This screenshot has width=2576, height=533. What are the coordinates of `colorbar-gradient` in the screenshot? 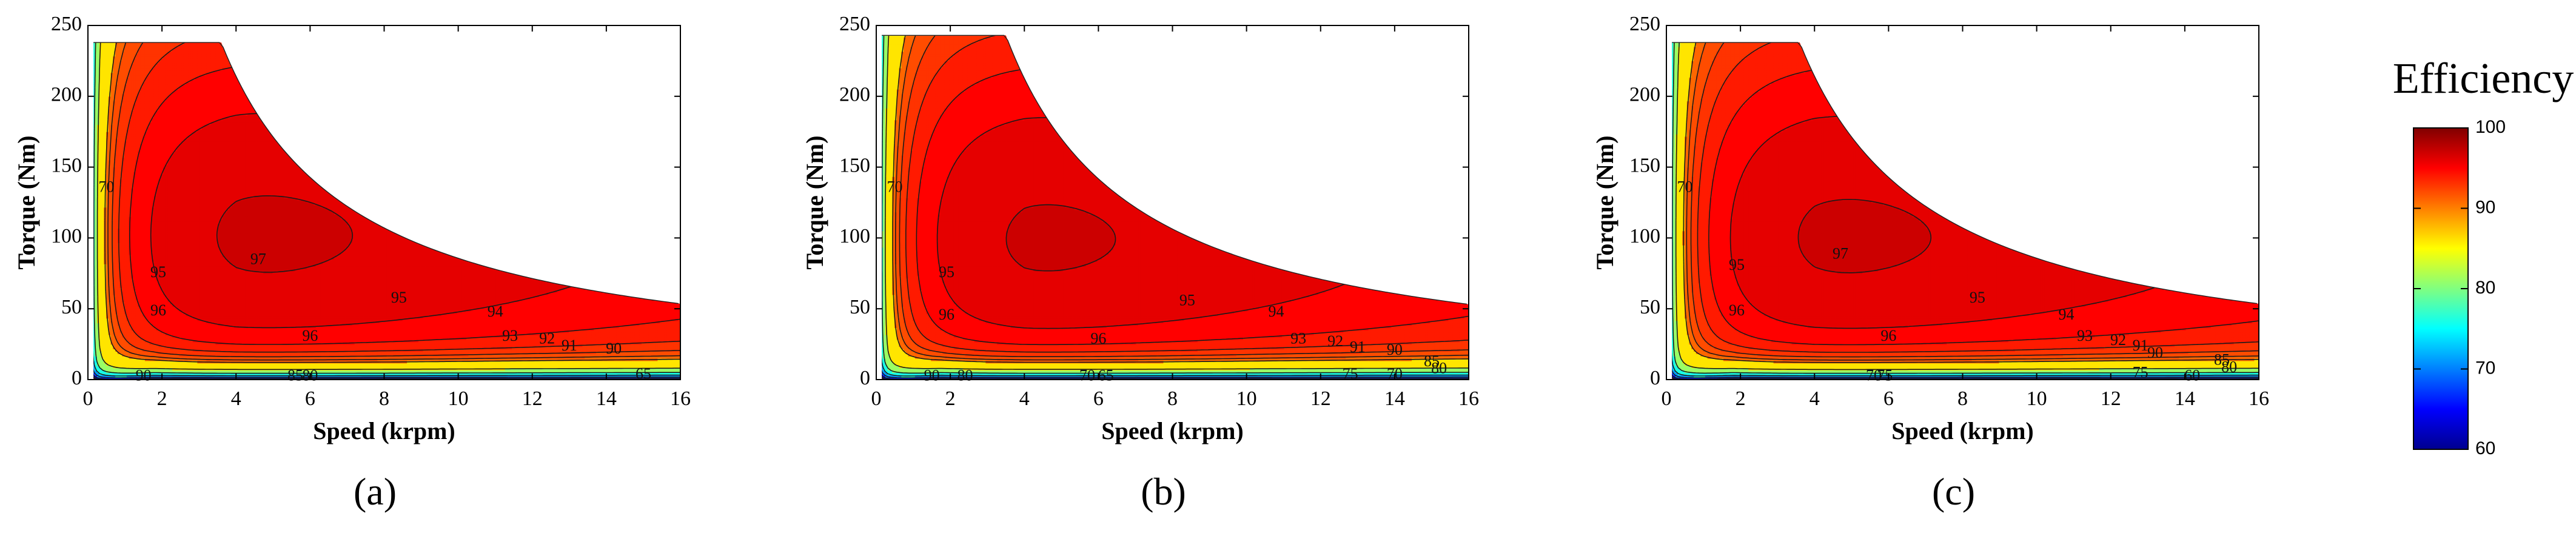 It's located at (2440, 288).